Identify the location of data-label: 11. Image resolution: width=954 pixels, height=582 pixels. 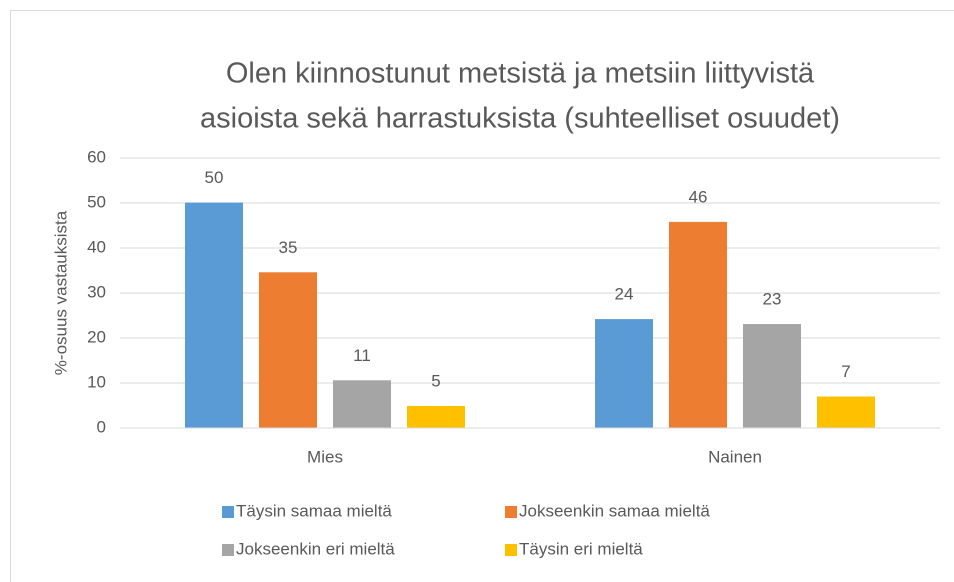
(362, 355).